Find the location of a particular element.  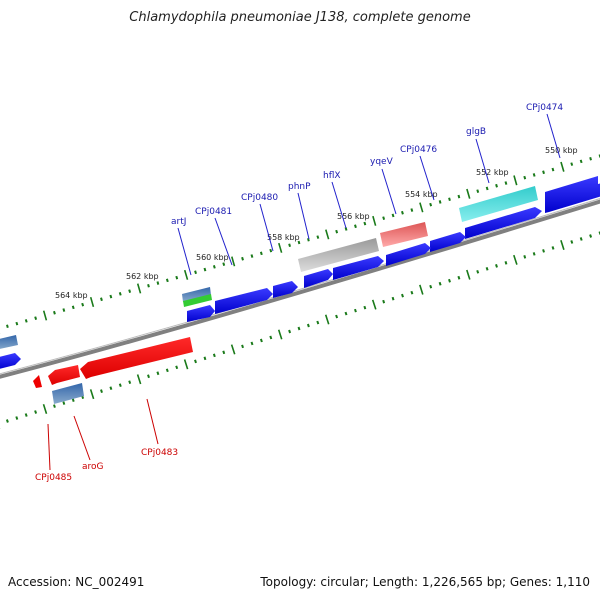

gene-label-phnP: phnP is located at coordinates (299, 187).